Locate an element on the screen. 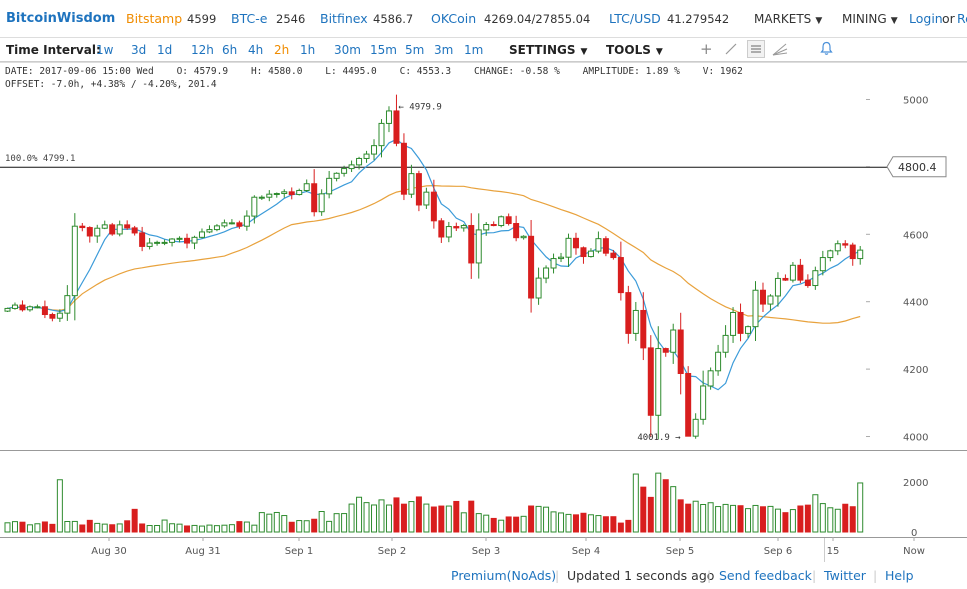 The height and width of the screenshot is (589, 967). tools-label: TOOLS is located at coordinates (628, 50).